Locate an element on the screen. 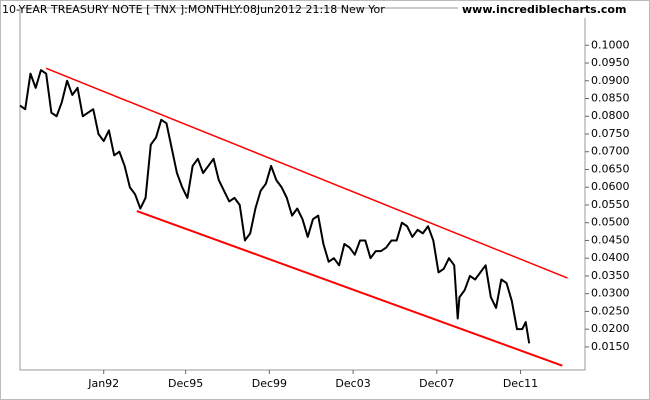  y-tick-label: 0.0700 is located at coordinates (610, 151).